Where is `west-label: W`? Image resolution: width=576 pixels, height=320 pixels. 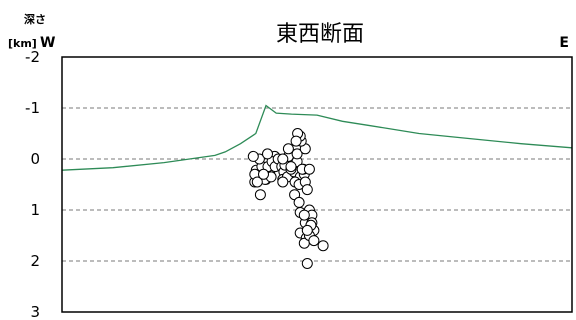
west-label: W is located at coordinates (47, 43).